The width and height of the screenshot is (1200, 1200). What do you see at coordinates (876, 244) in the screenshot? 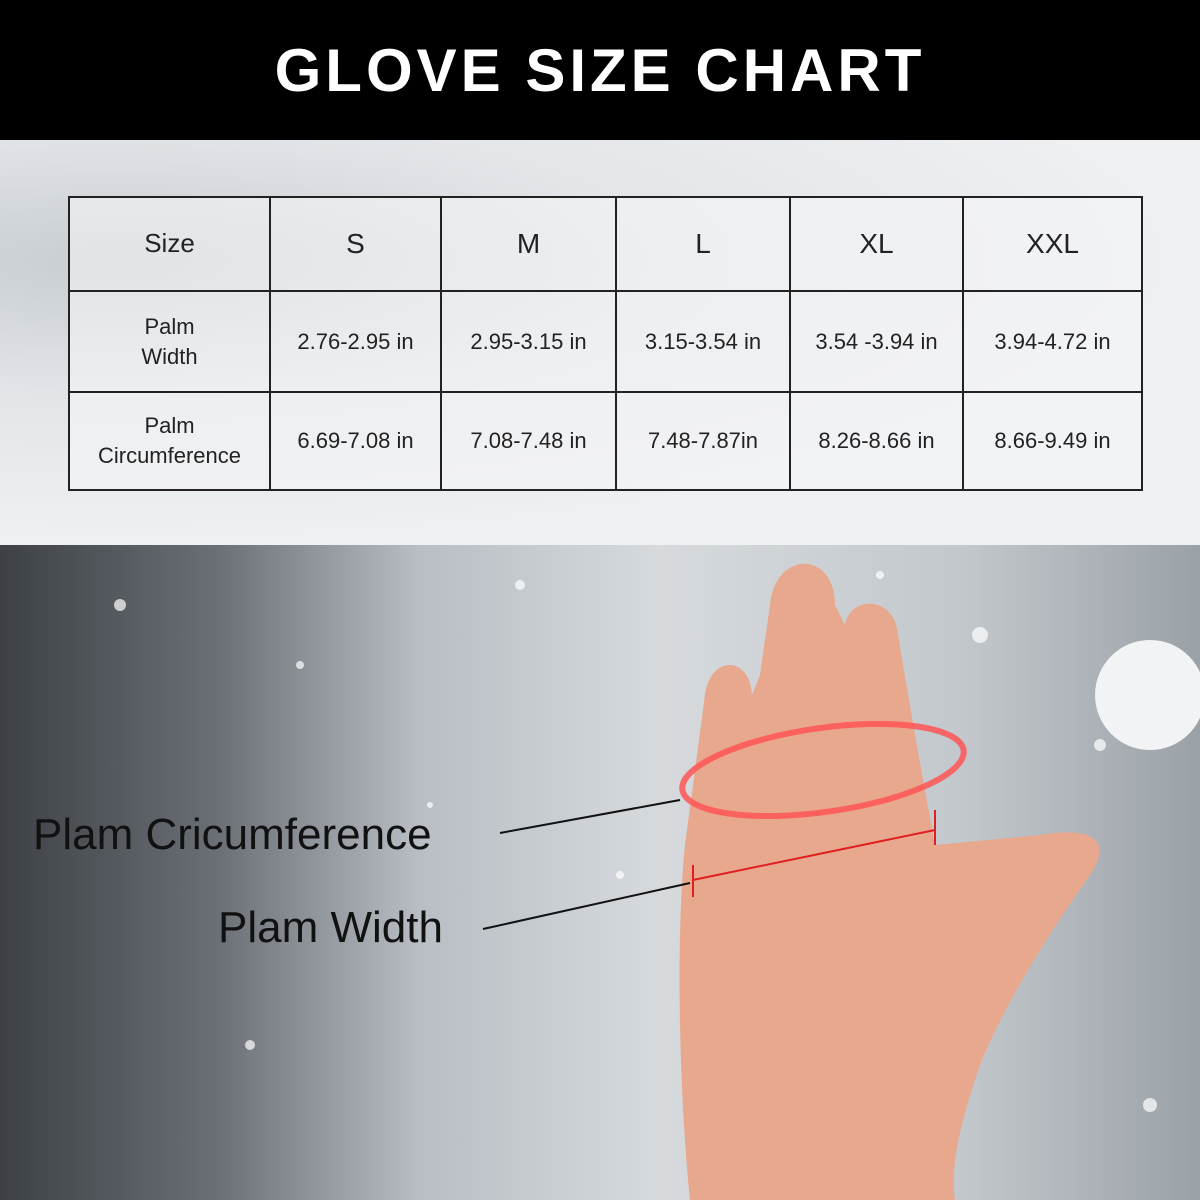
I see `header-cell: XL` at bounding box center [876, 244].